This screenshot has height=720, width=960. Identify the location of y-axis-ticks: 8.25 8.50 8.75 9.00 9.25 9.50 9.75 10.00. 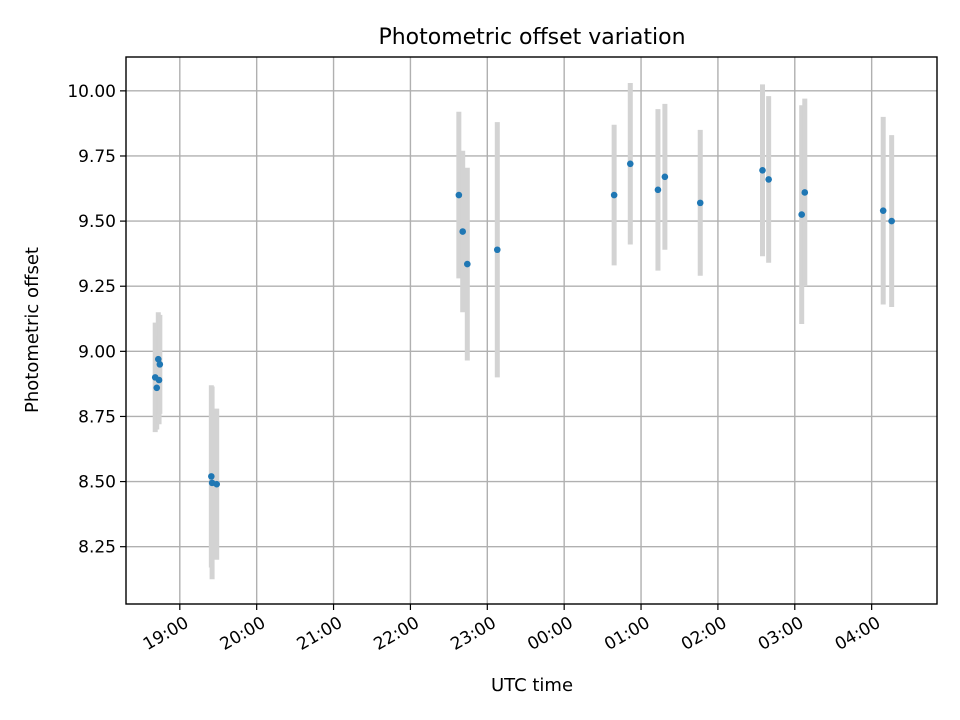
(96, 320).